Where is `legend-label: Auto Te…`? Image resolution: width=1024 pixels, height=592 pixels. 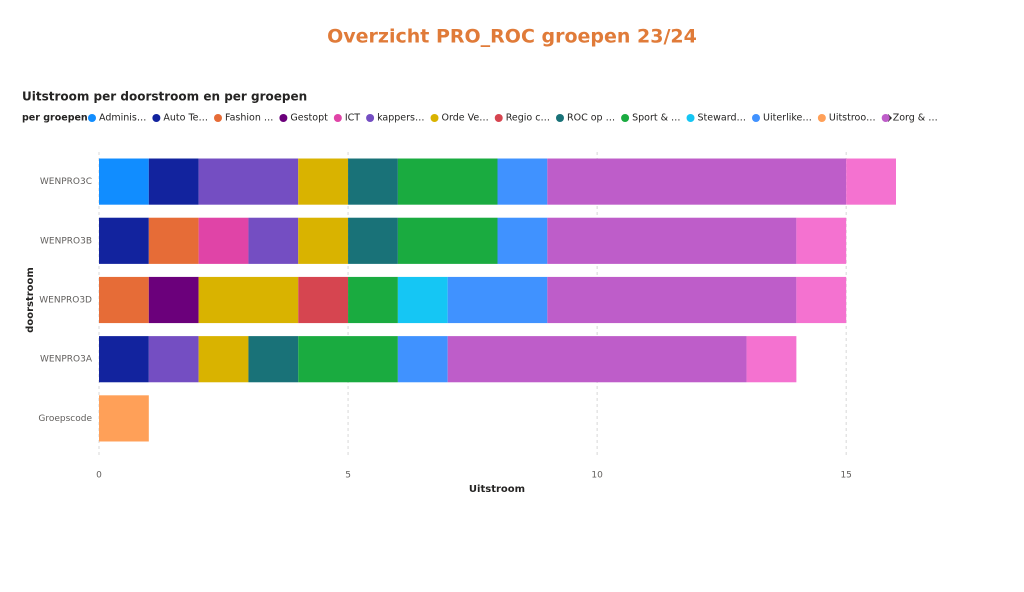 legend-label: Auto Te… is located at coordinates (185, 118).